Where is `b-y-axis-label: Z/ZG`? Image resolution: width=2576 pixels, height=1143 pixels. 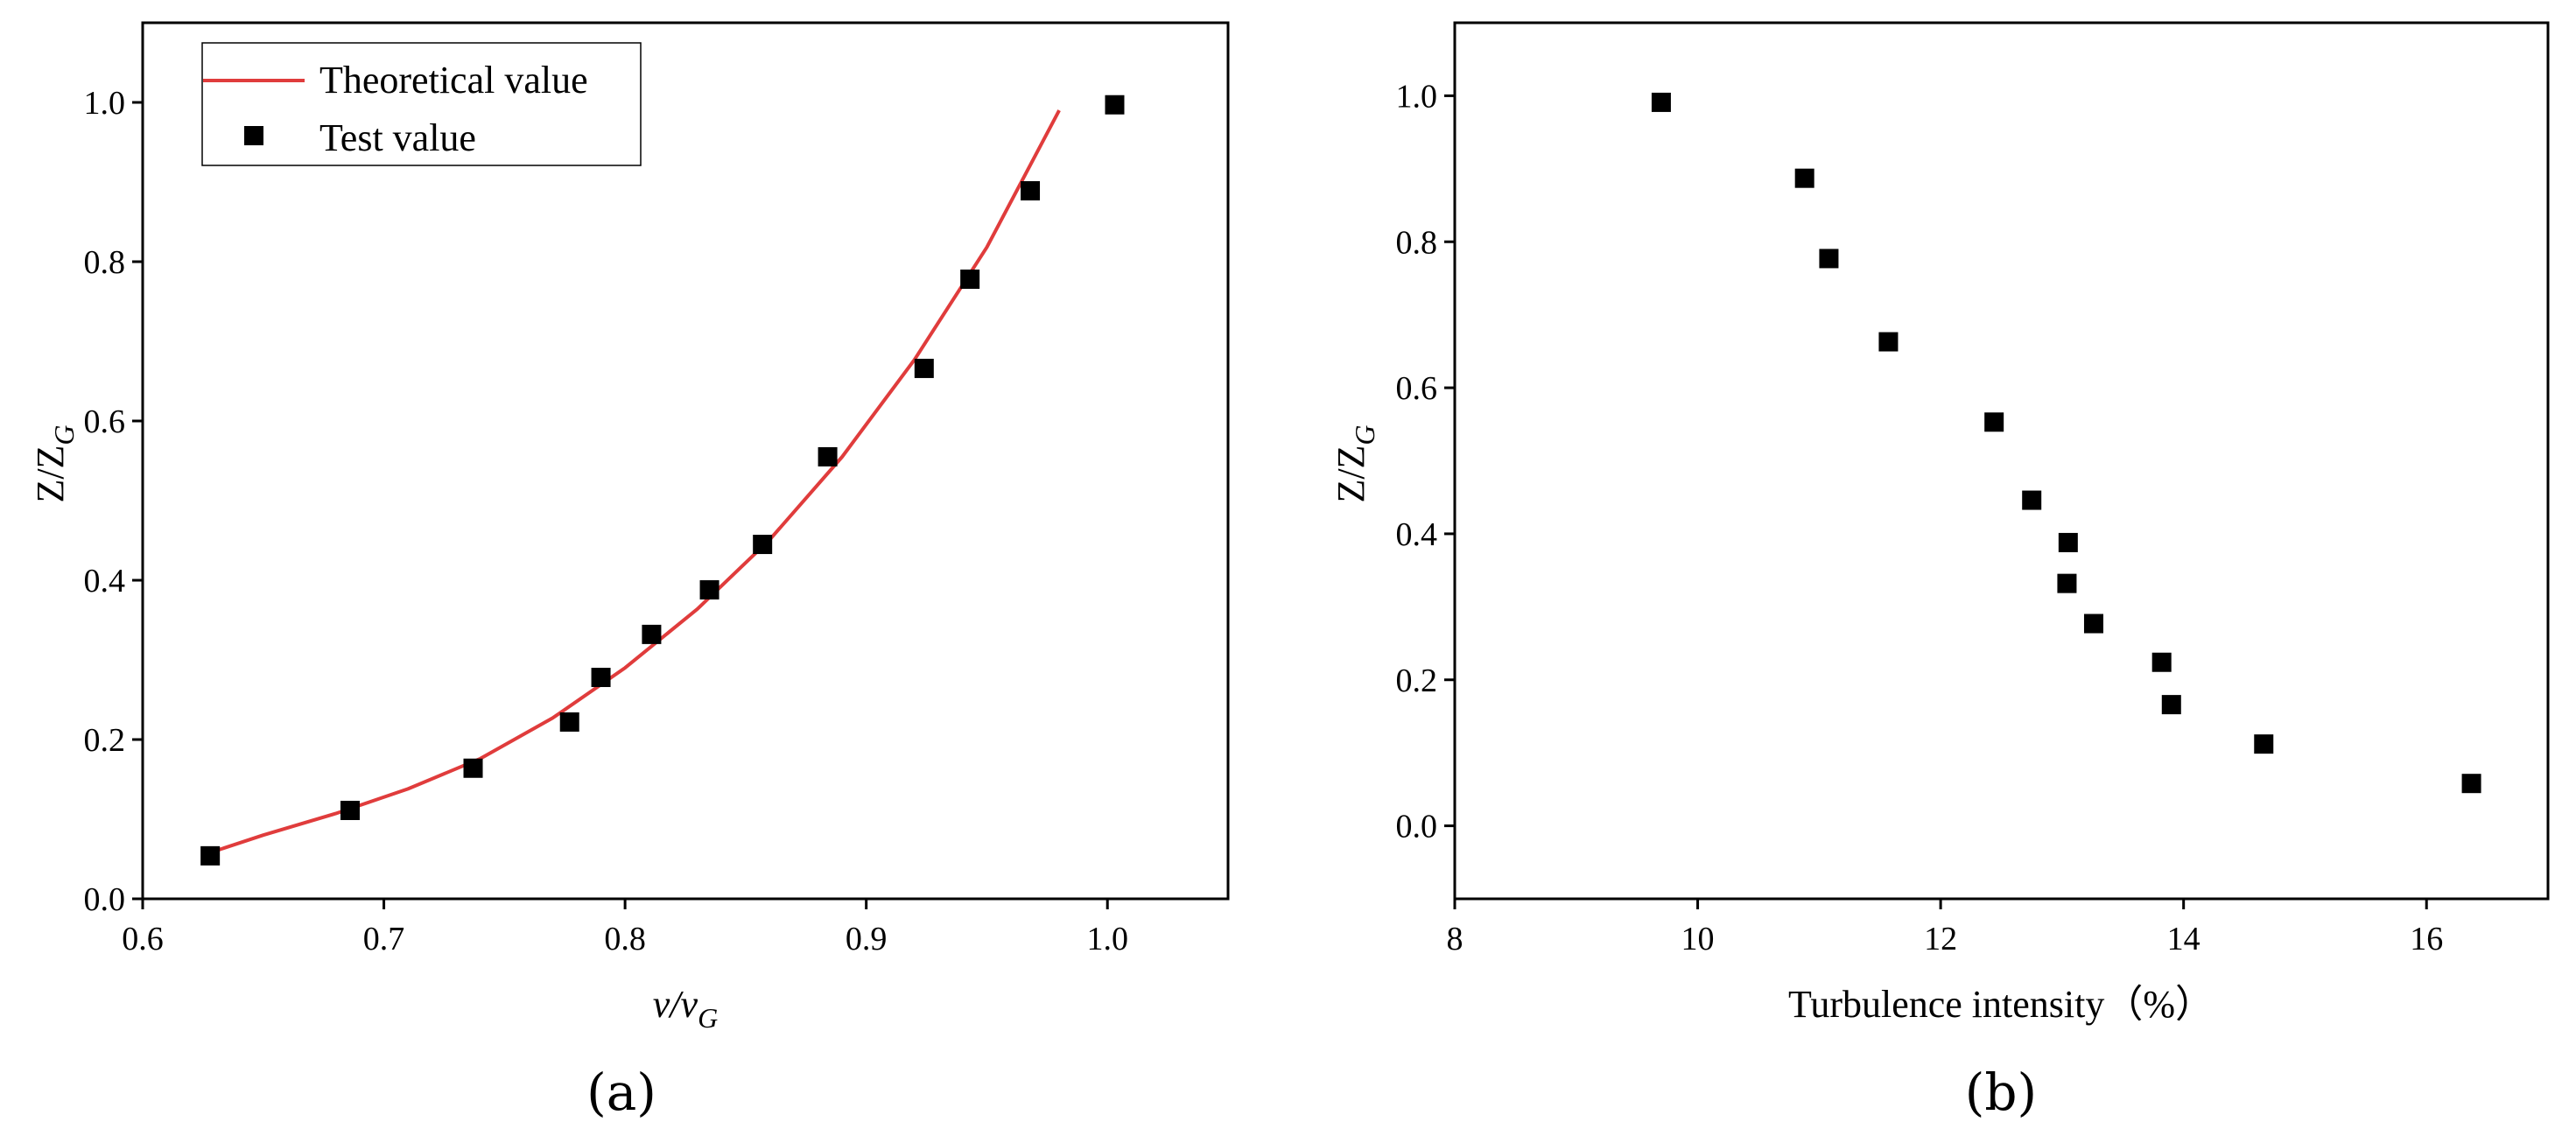 b-y-axis-label: Z/ZG is located at coordinates (1355, 463).